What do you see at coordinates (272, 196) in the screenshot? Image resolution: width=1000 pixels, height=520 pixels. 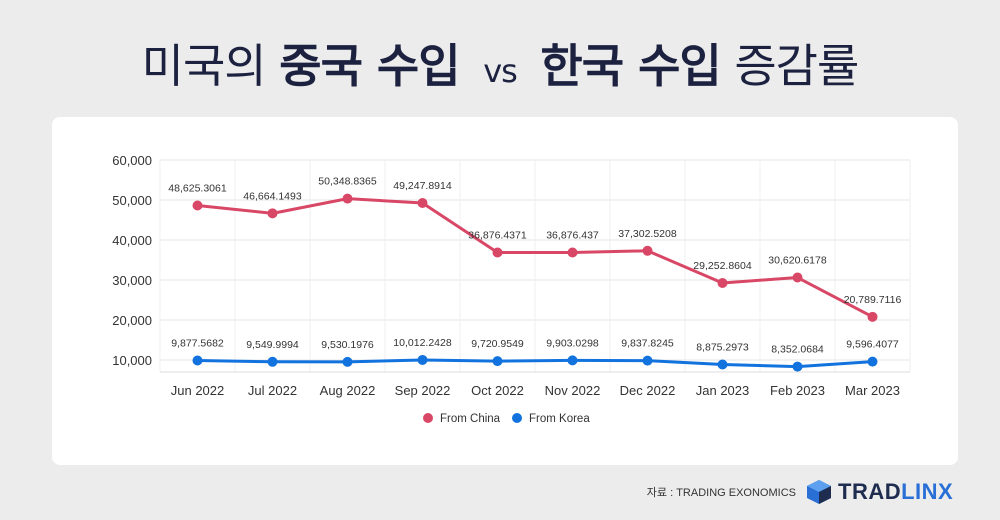 I see `data-label-china: 46,664.1493` at bounding box center [272, 196].